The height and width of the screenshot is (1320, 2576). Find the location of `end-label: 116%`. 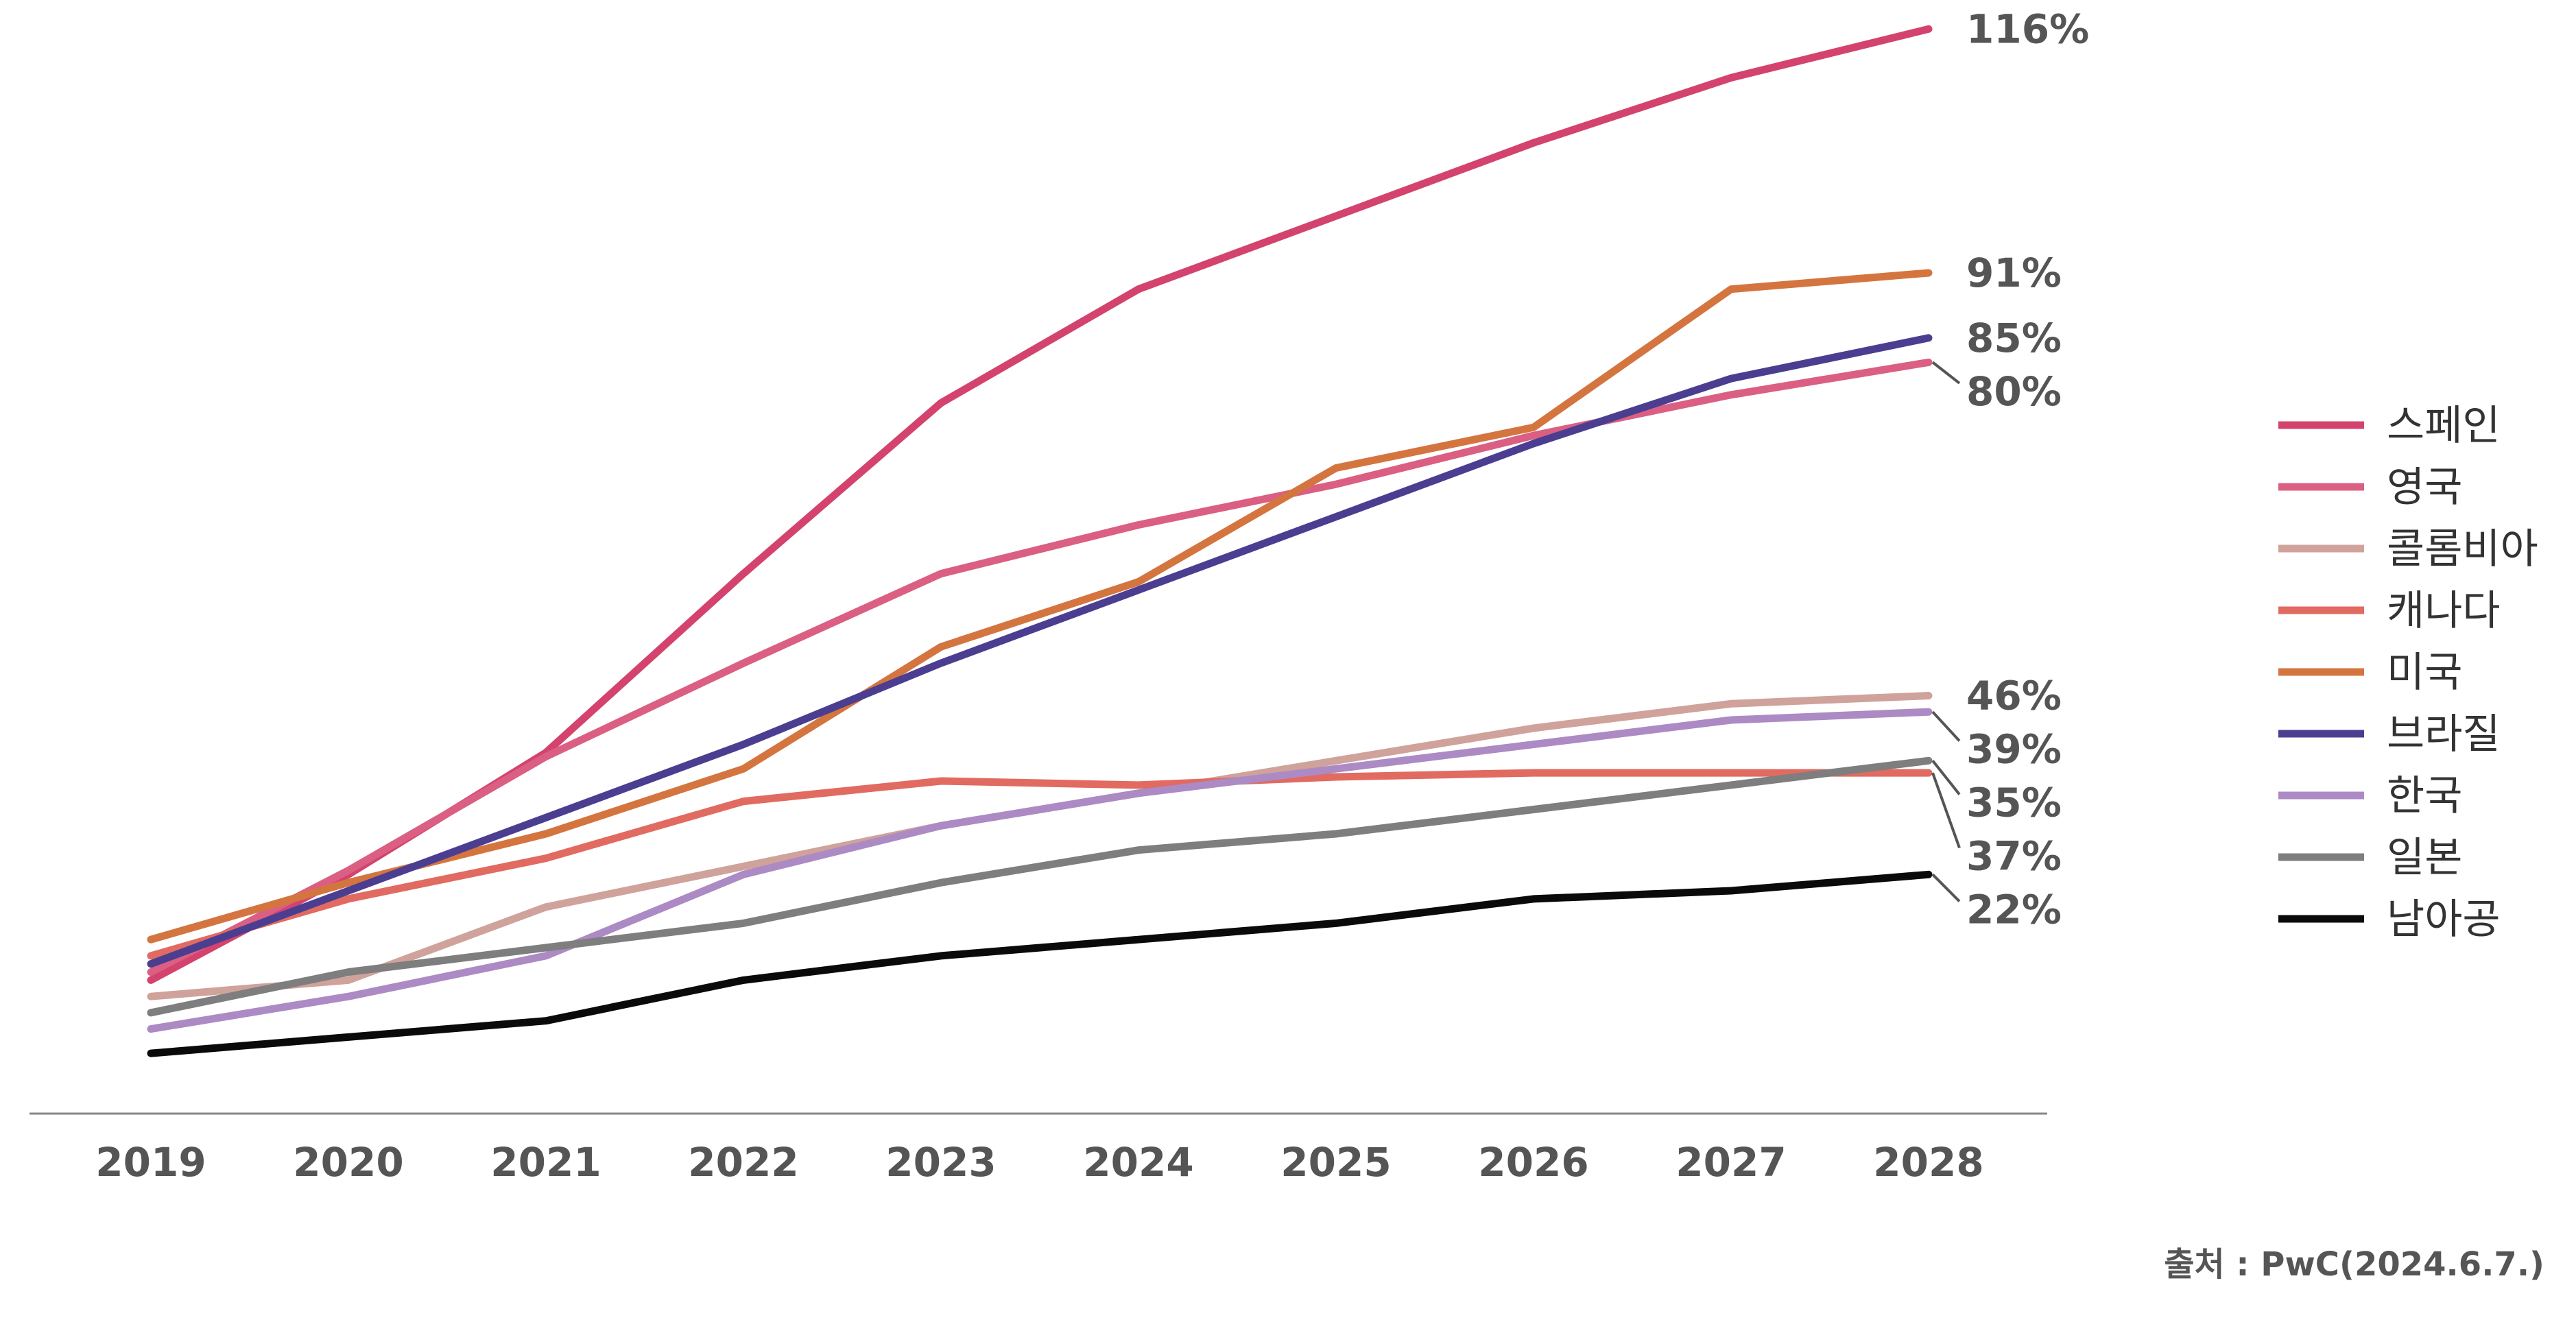

end-label: 116% is located at coordinates (2027, 28).